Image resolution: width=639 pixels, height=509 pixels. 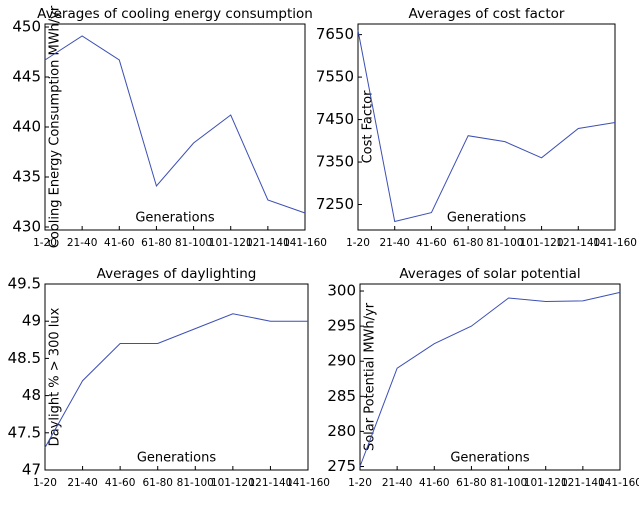 I want to click on y-tick-label: 7550, so click(x=335, y=77).